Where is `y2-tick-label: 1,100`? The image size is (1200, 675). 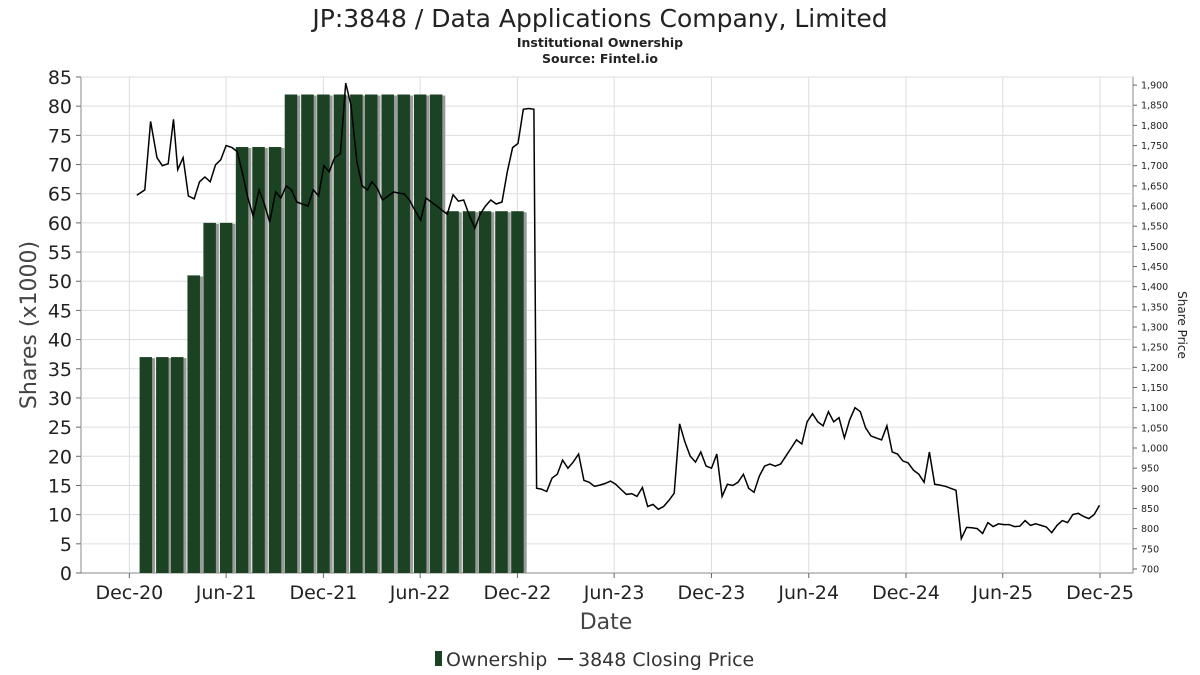 y2-tick-label: 1,100 is located at coordinates (1154, 408).